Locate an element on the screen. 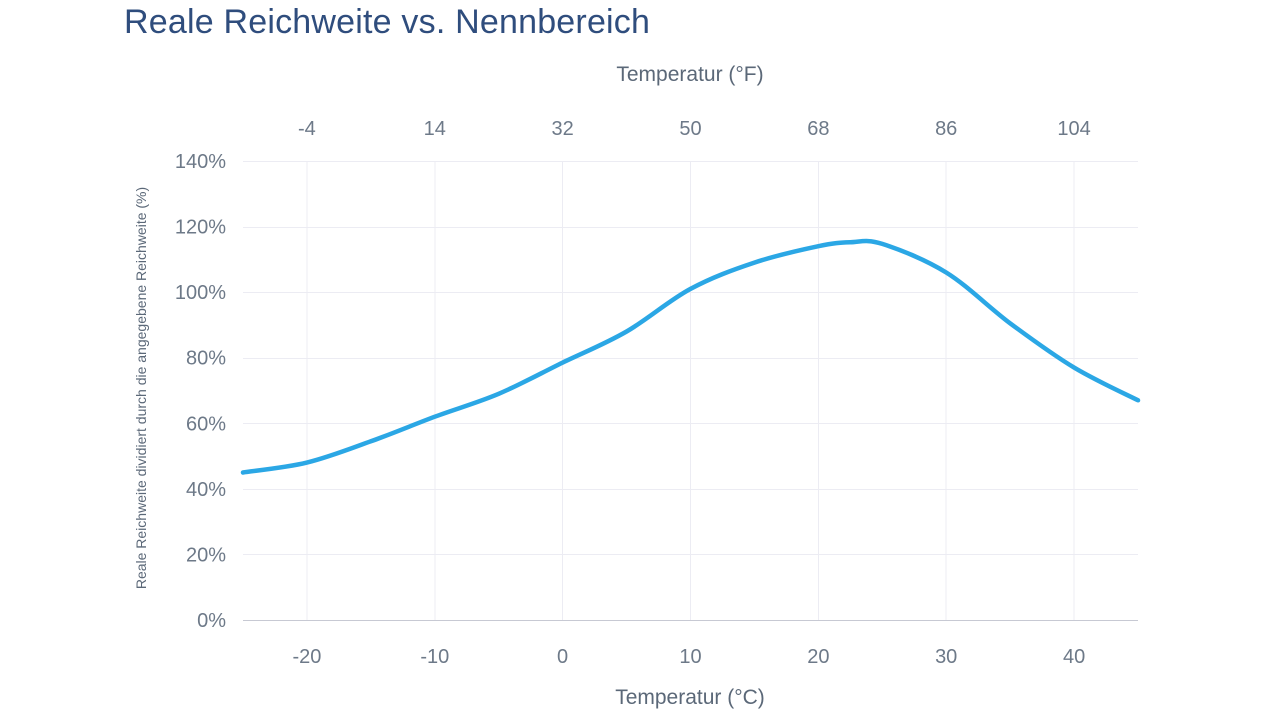  y-axis-tick-label: 80% is located at coordinates (206, 359).